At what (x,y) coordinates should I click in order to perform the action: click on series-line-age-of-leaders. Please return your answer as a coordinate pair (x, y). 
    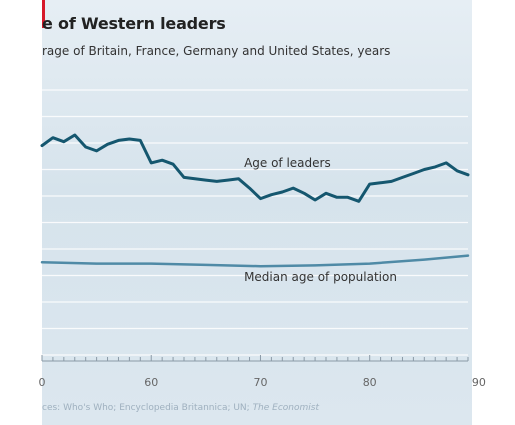
    Looking at the image, I should click on (255, 168).